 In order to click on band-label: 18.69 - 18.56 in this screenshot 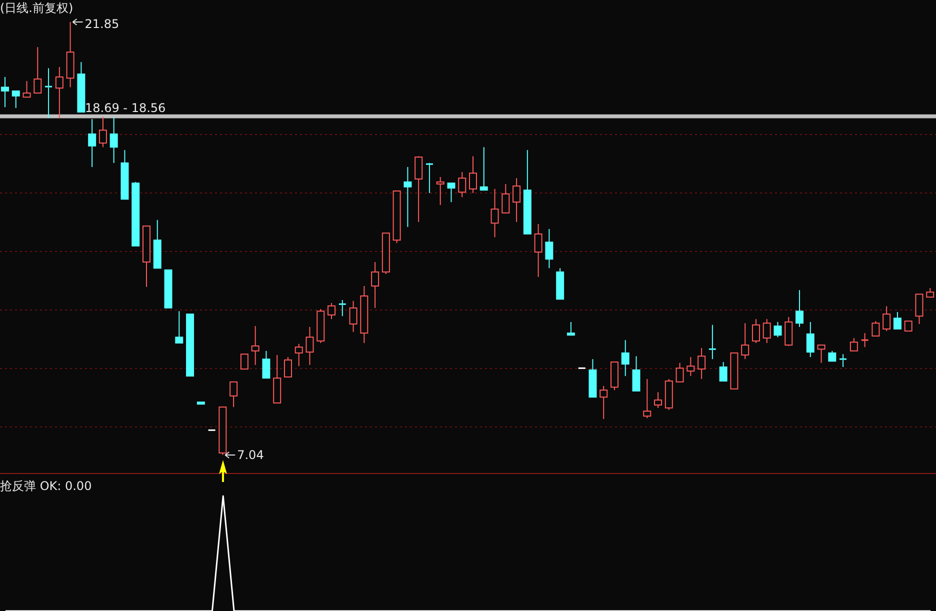, I will do `click(125, 107)`.